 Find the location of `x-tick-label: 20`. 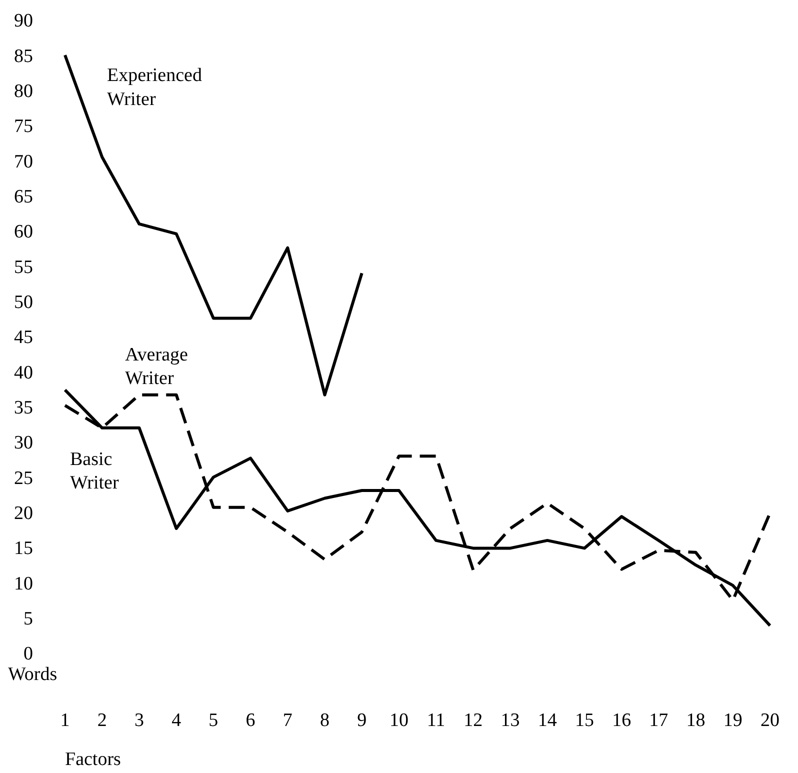

x-tick-label: 20 is located at coordinates (770, 720).